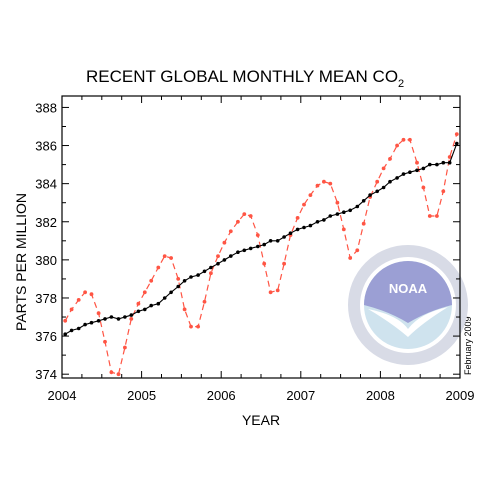 The height and width of the screenshot is (480, 480). Describe the element at coordinates (141, 395) in the screenshot. I see `x-tick-label: 2005` at that location.